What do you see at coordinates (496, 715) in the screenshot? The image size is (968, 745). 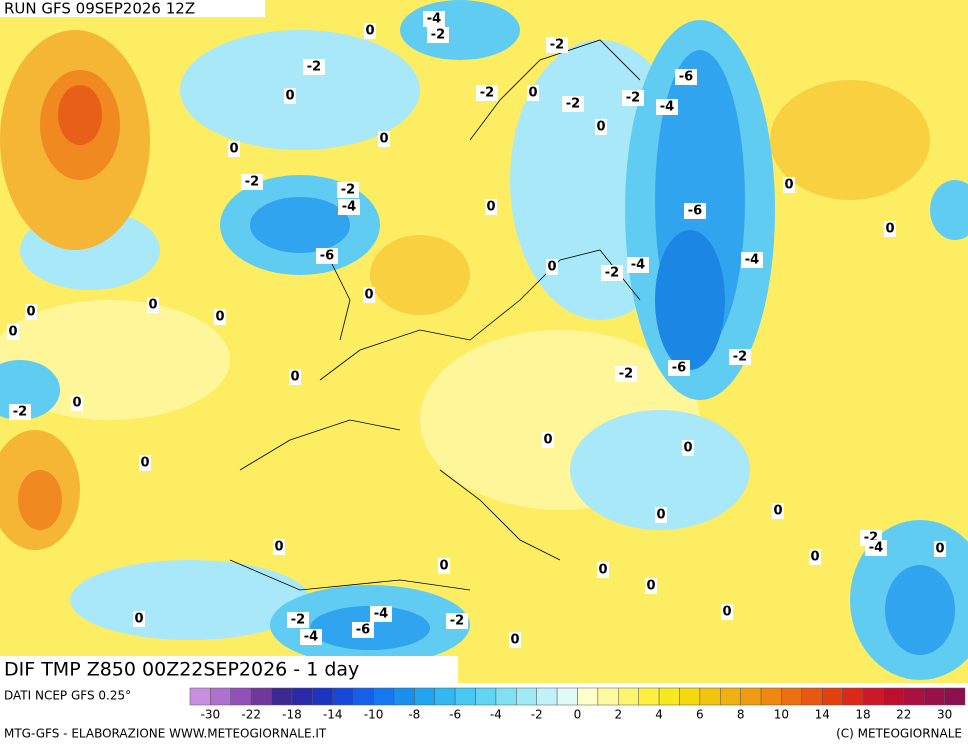 I see `colorbar-tick-label: -4` at bounding box center [496, 715].